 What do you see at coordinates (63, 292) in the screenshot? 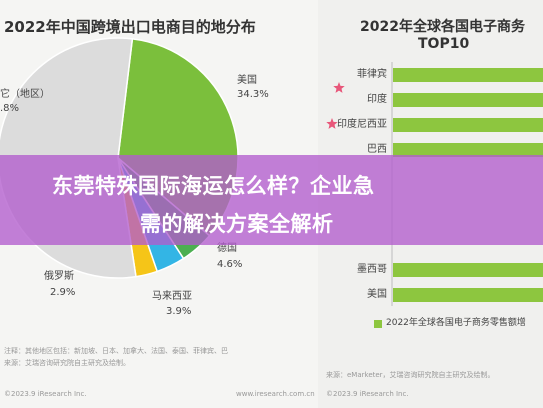
I see `pie-value-russia: 2.9%` at bounding box center [63, 292].